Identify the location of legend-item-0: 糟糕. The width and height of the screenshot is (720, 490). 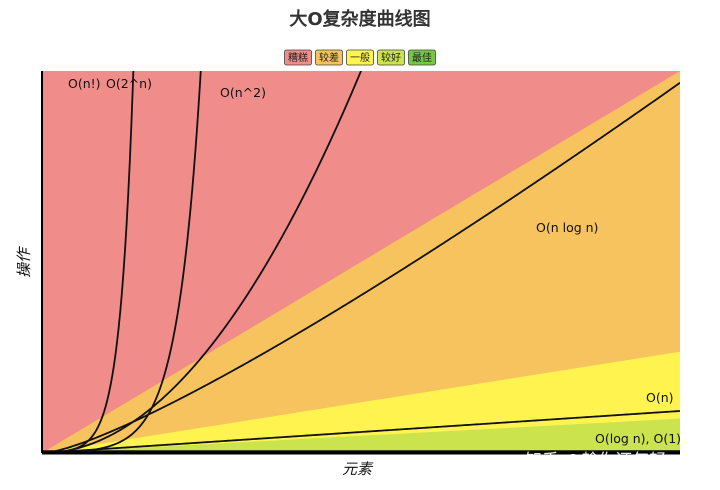
(298, 57).